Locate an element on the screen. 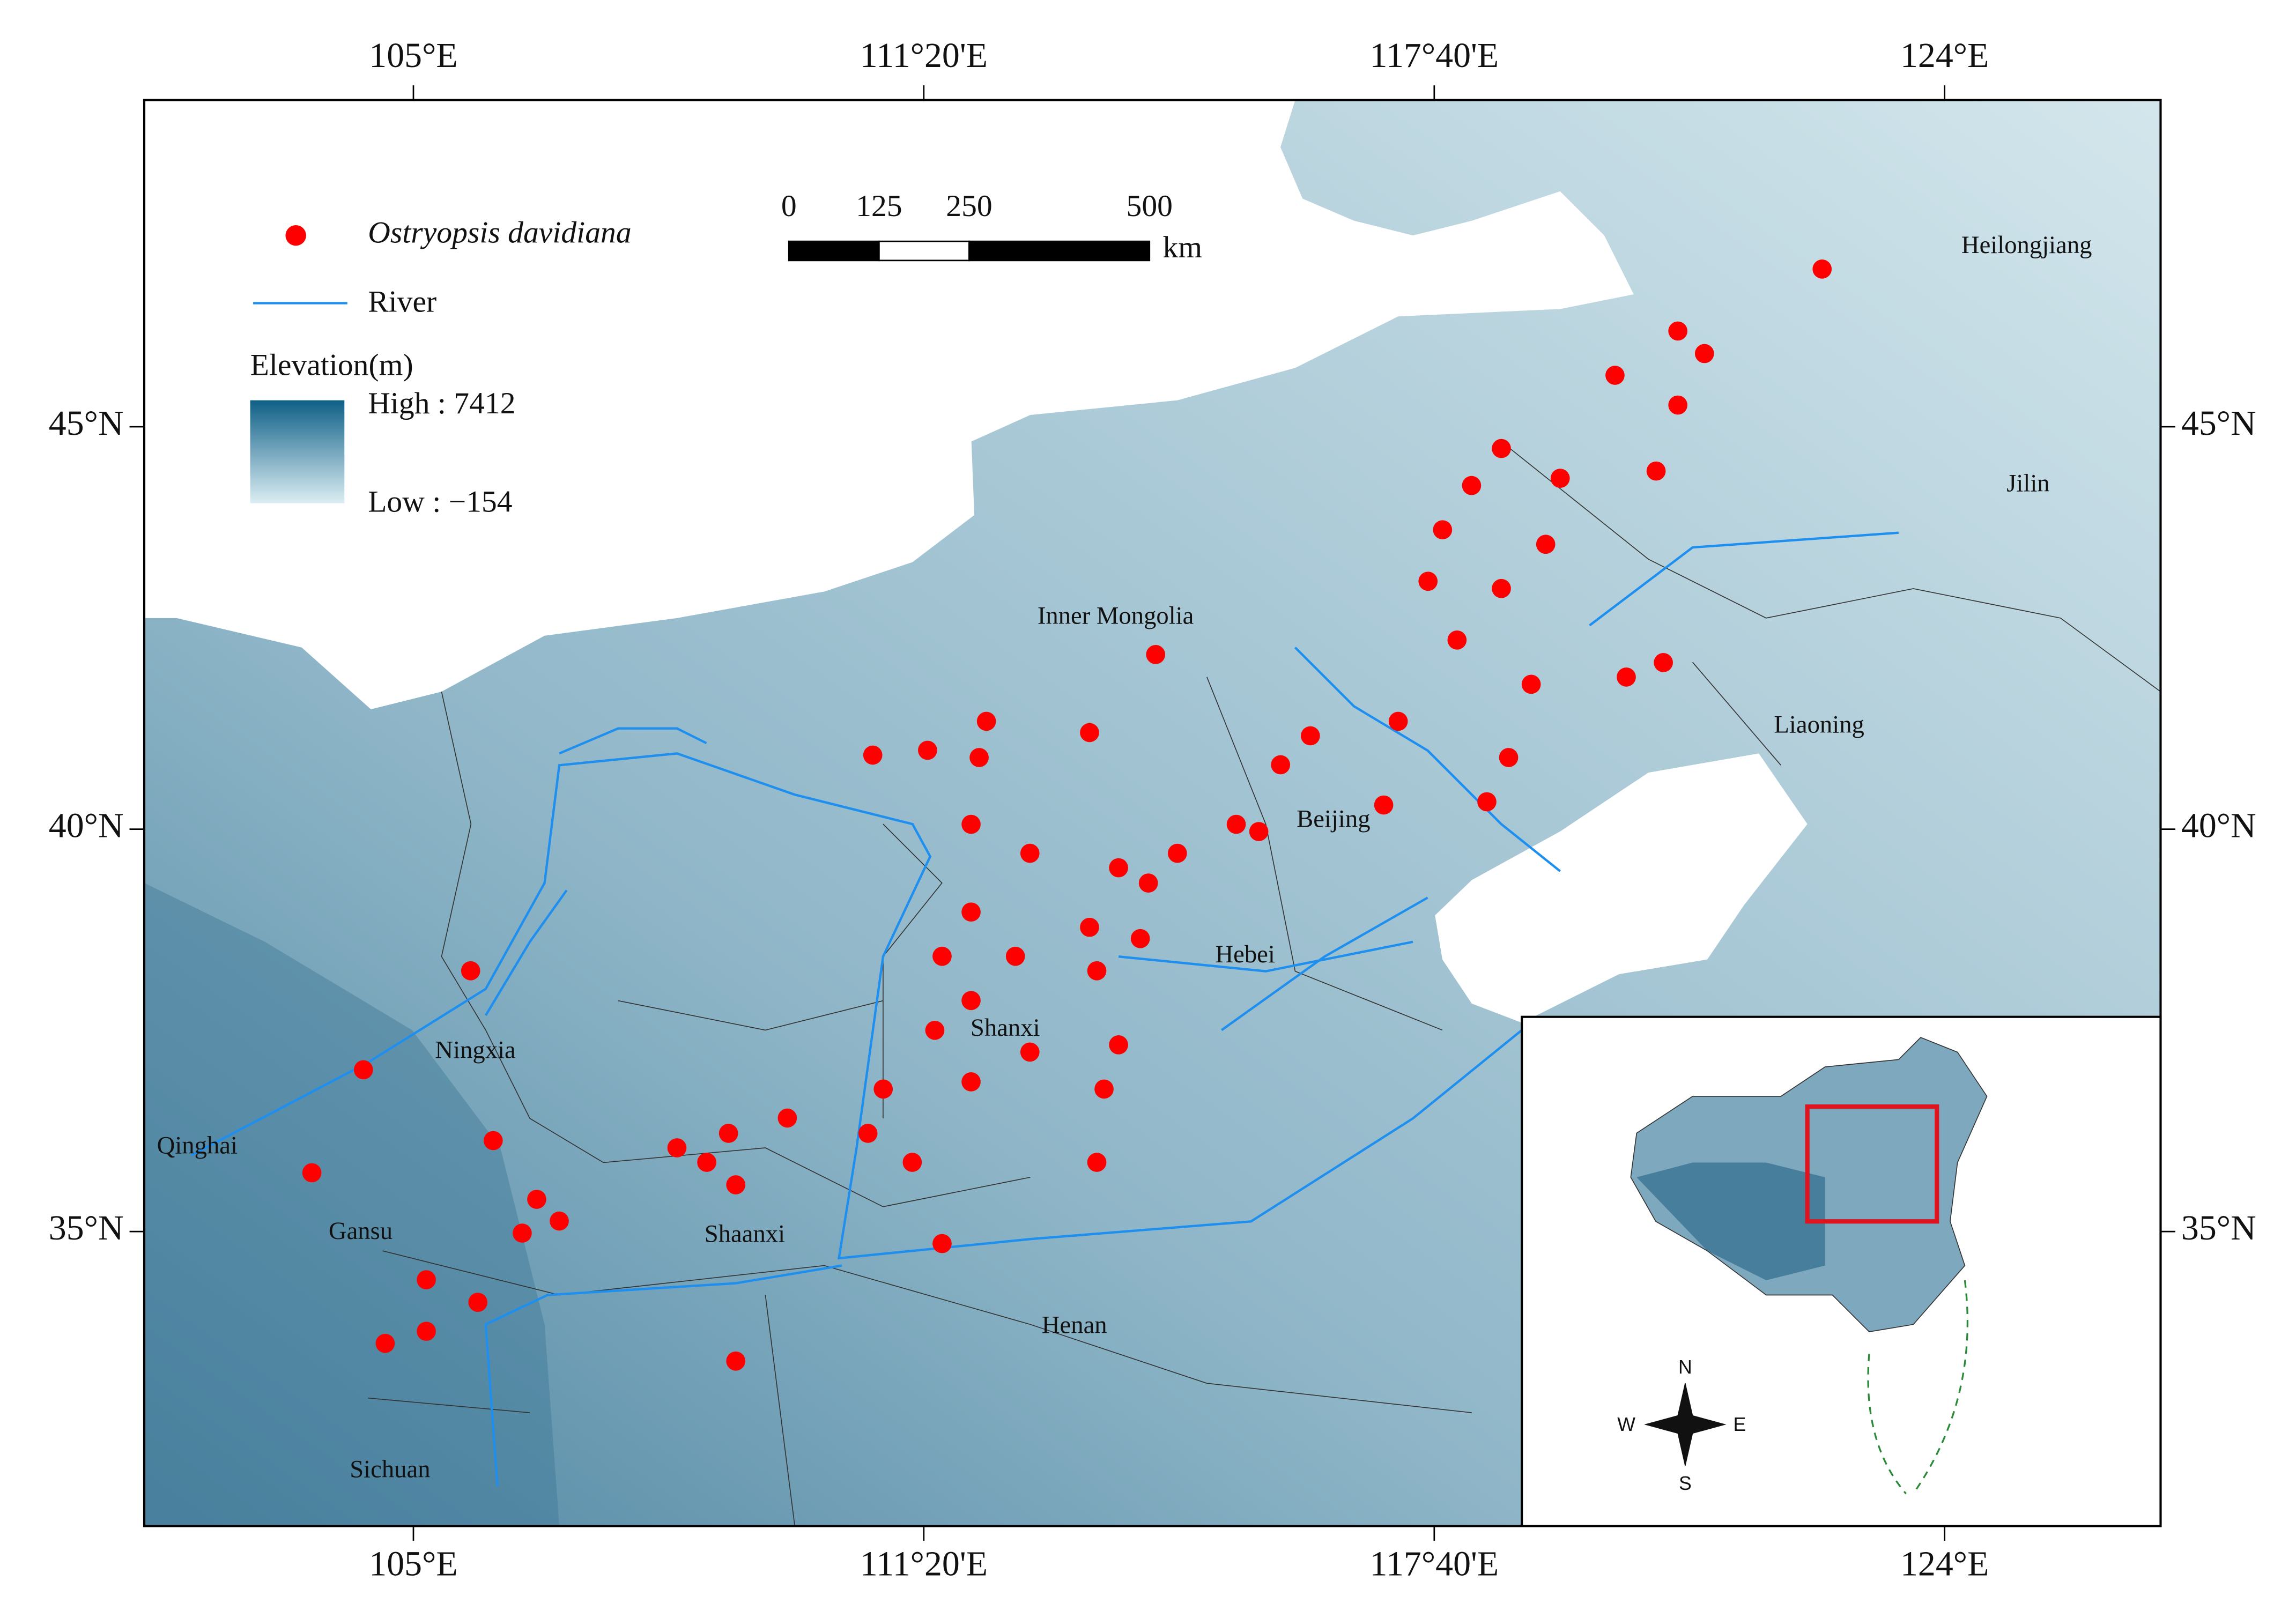  legend-low: Low : −154 is located at coordinates (440, 502).